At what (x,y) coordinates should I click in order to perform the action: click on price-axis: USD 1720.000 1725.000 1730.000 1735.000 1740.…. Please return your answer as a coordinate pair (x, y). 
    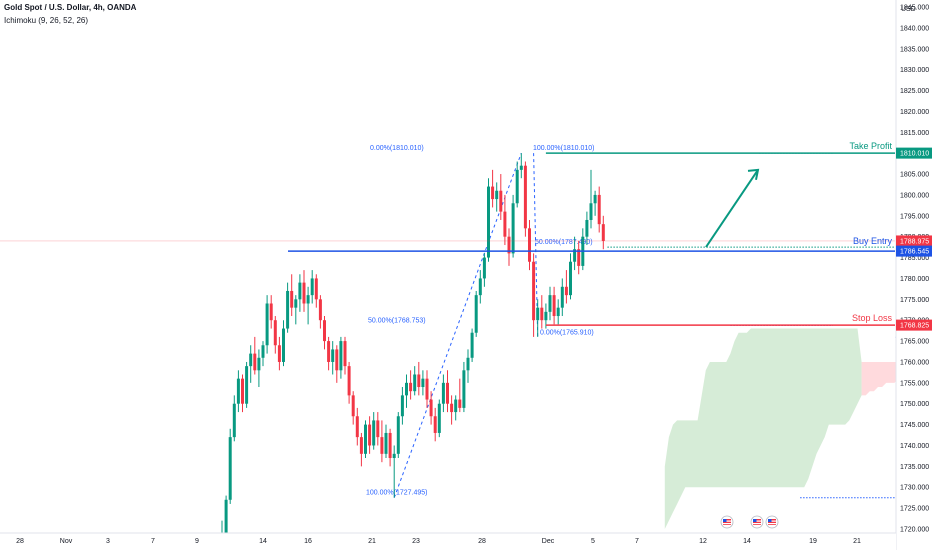
    Looking at the image, I should click on (913, 275).